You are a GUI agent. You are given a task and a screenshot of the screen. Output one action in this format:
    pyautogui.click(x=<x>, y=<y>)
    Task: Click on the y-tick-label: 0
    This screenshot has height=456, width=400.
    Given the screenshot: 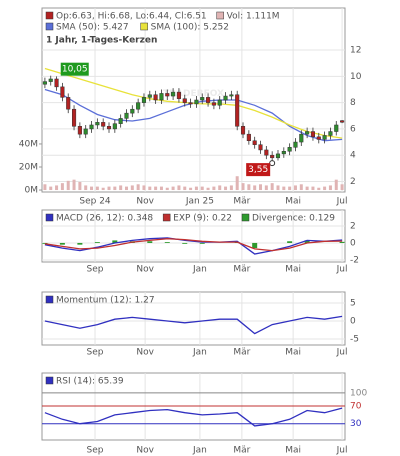 What is the action you would take?
    pyautogui.click(x=353, y=322)
    